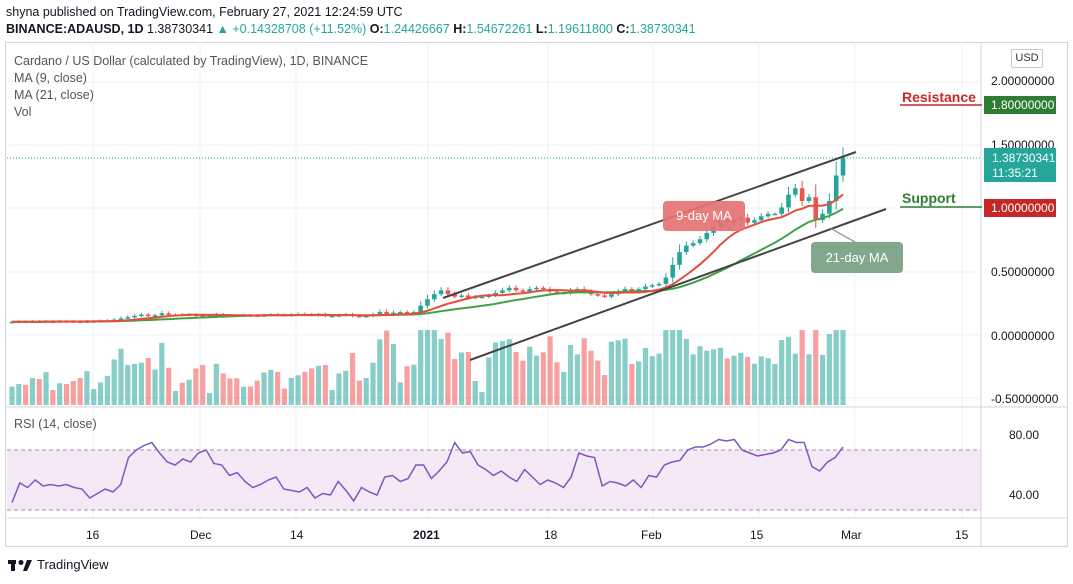  Describe the element at coordinates (201, 535) in the screenshot. I see `time-tick: Dec` at that location.